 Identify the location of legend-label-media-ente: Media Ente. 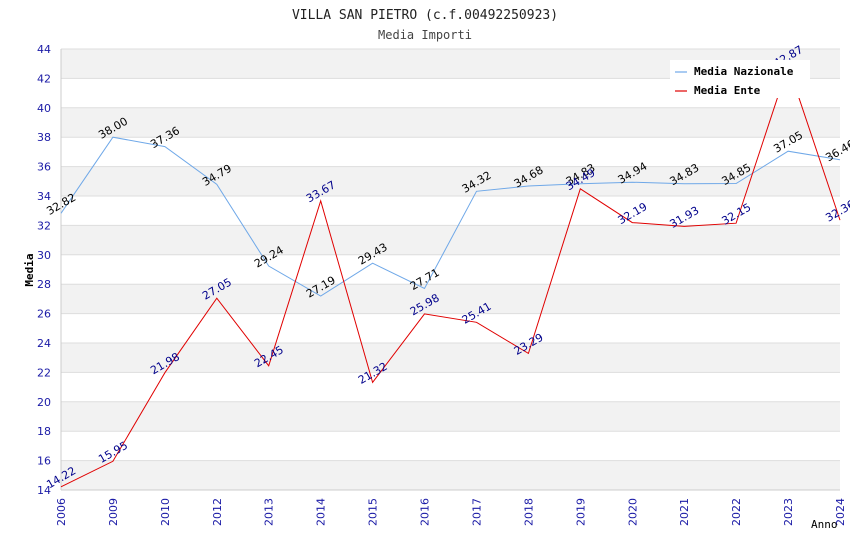
(727, 90).